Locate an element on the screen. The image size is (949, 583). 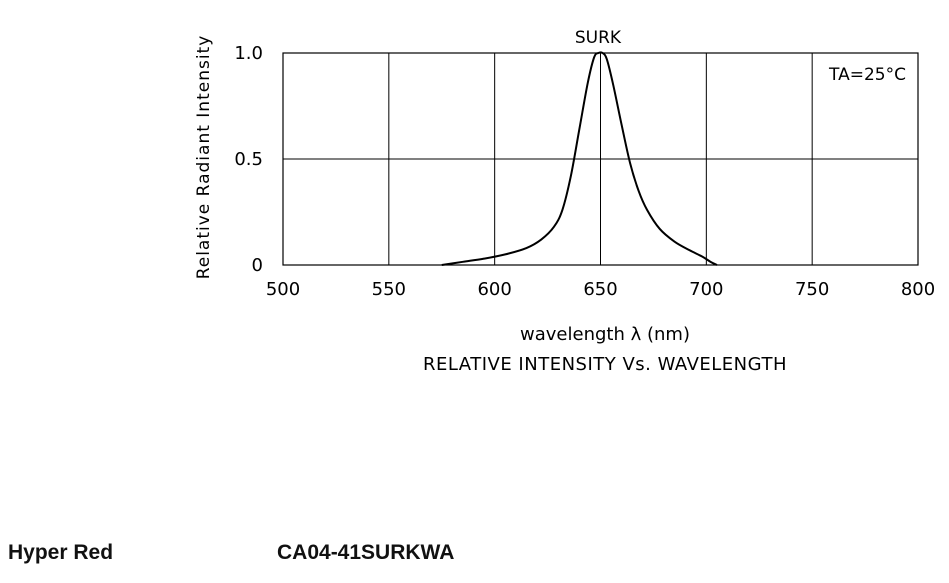
x-tick-label: 700 is located at coordinates (706, 289).